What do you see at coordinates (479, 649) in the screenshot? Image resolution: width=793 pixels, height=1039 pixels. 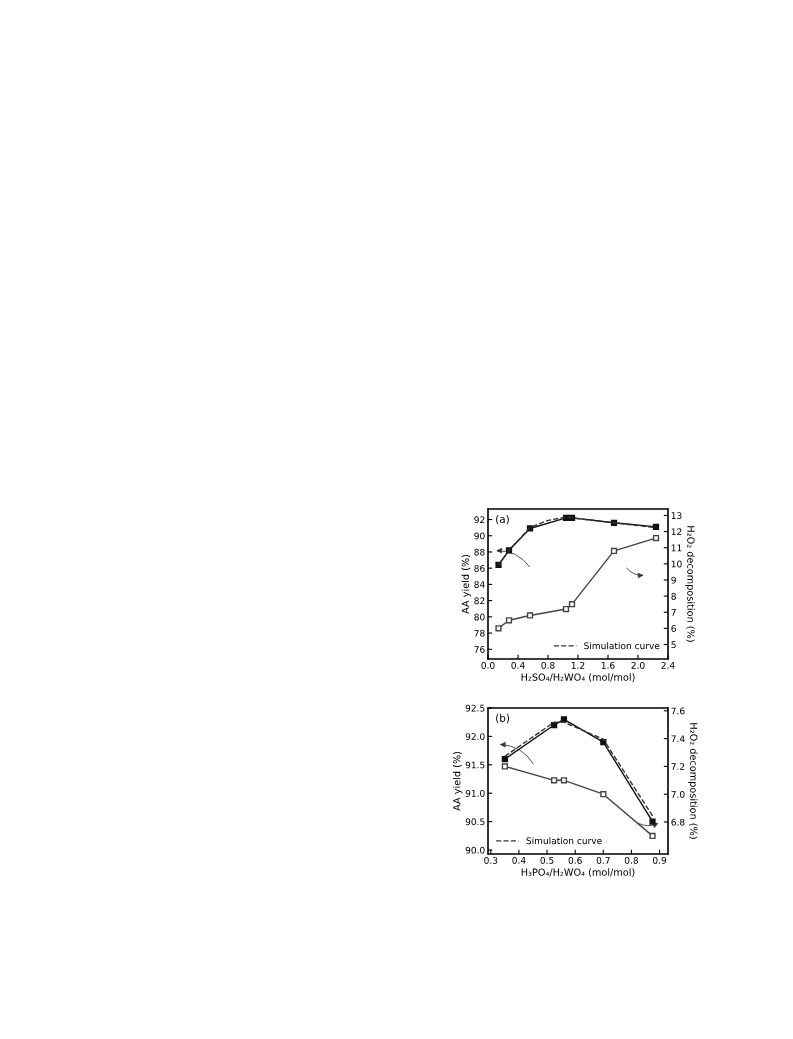 I see `y-tick-label: 76` at bounding box center [479, 649].